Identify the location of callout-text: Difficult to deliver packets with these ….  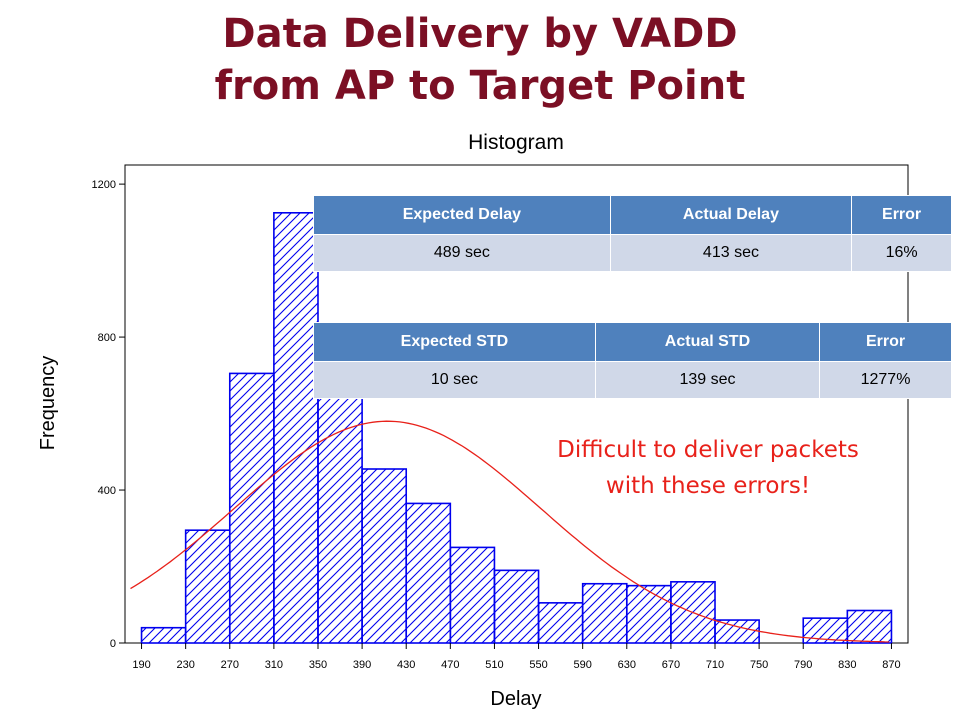
(708, 468).